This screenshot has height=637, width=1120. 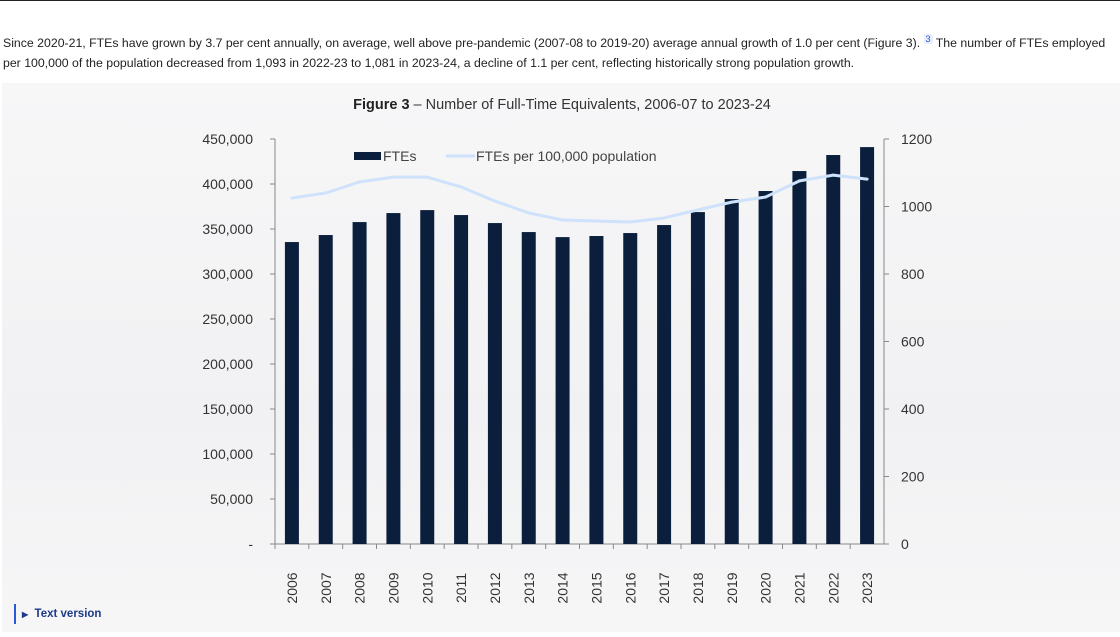 I want to click on x-tick-label: 2012, so click(x=495, y=587).